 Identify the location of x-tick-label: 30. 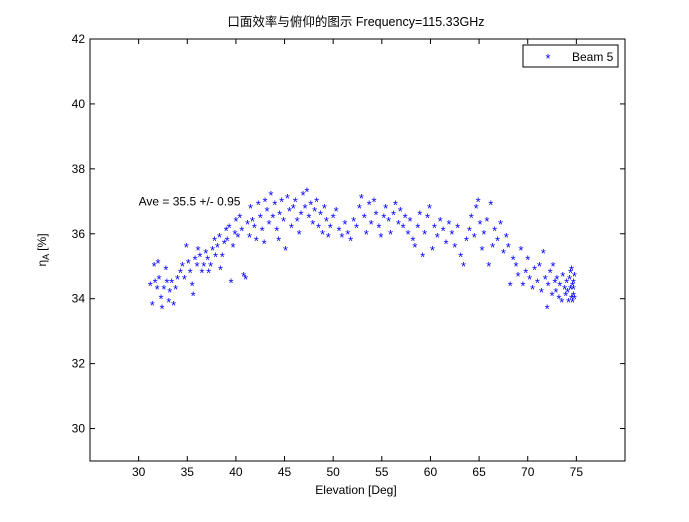
(139, 472).